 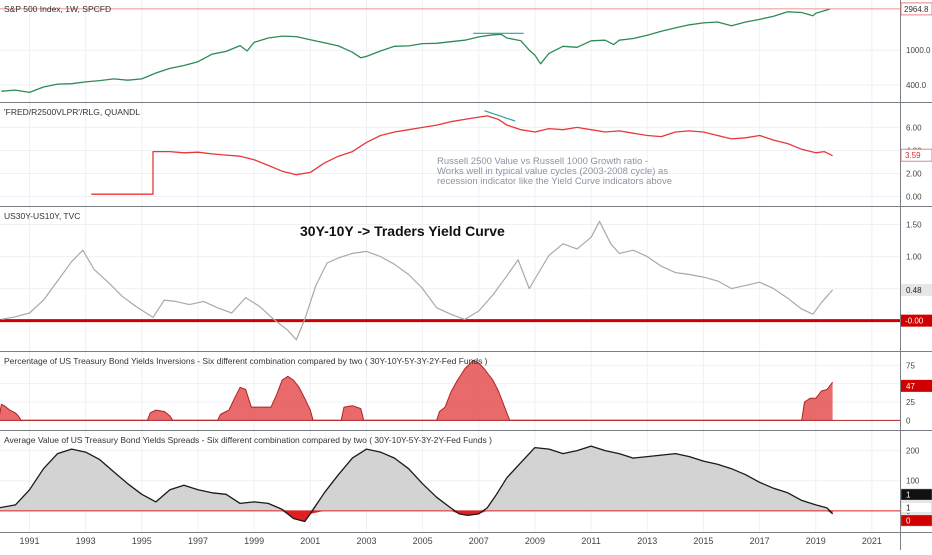 I want to click on avg-spread-line, so click(x=417, y=484).